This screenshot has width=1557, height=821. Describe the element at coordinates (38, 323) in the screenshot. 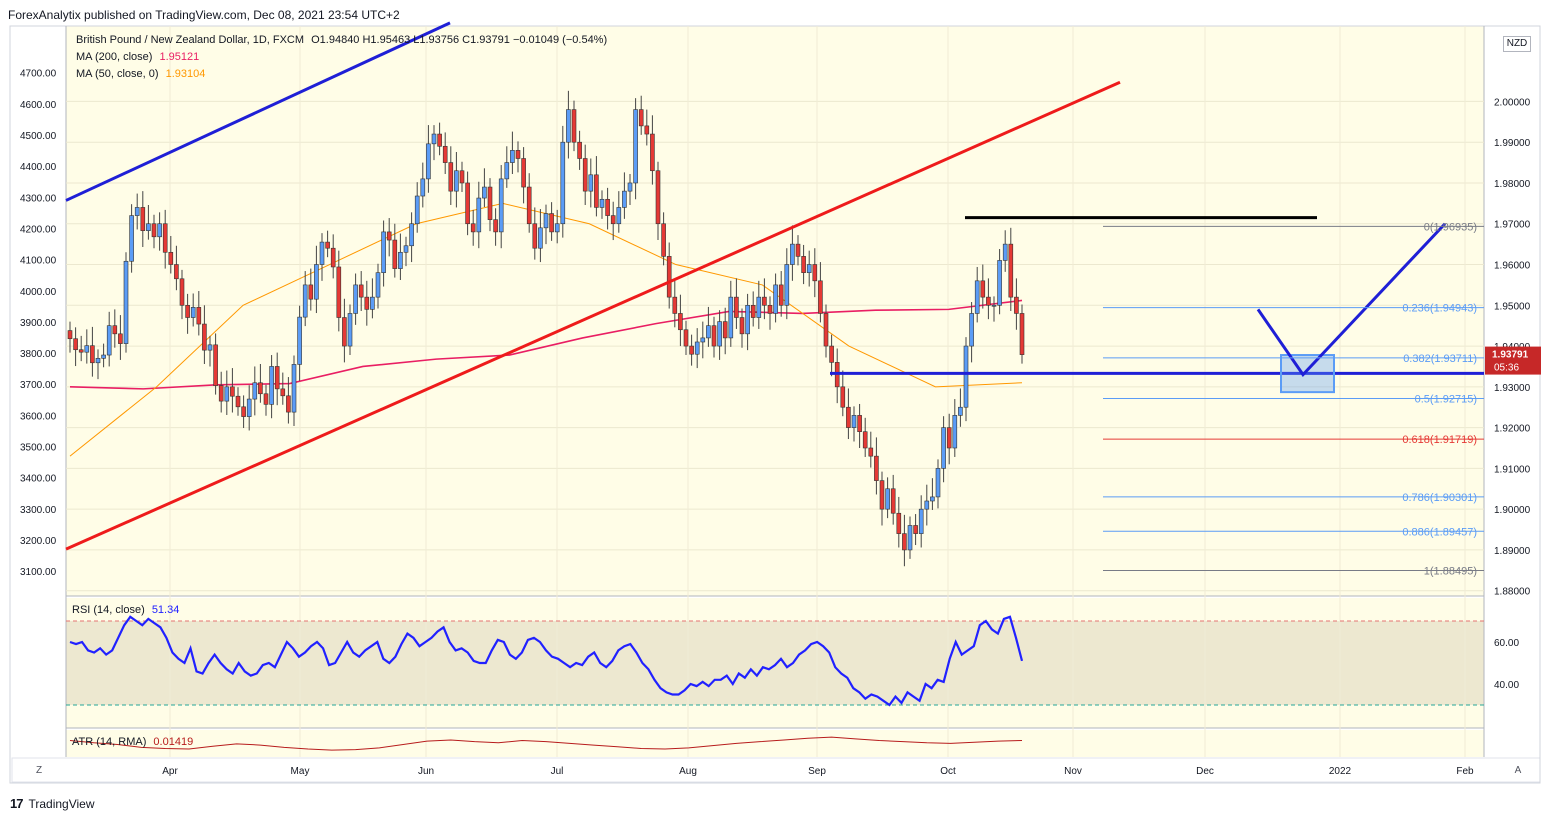

I see `left-axis-tick-label: 3900.00` at that location.